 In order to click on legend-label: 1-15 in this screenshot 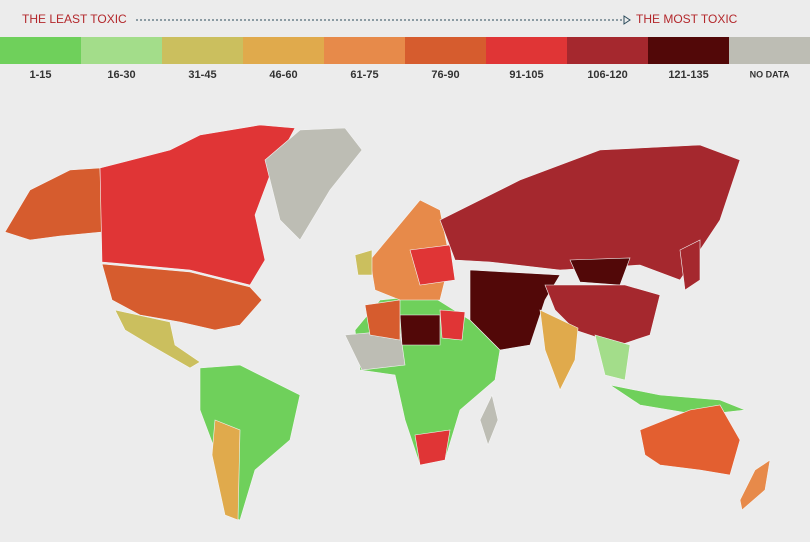, I will do `click(40, 75)`.